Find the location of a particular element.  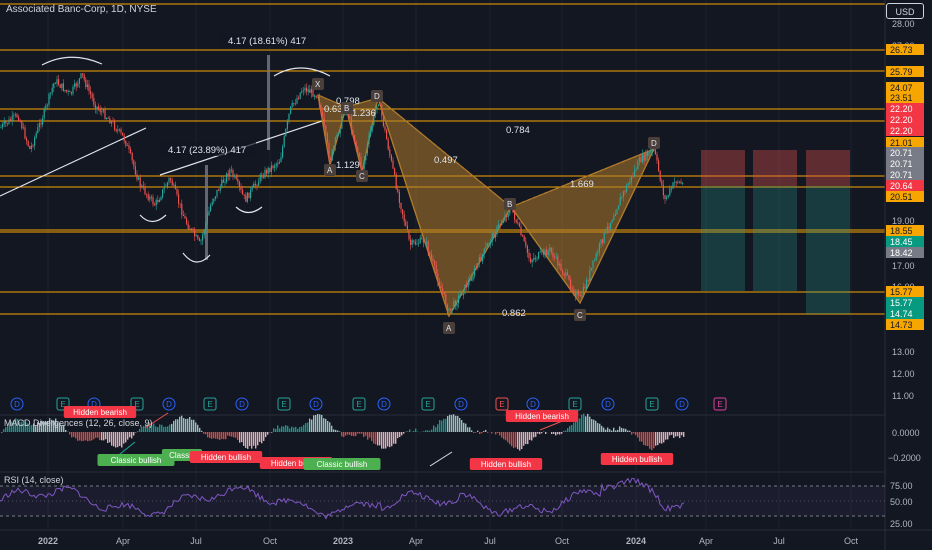

price-tick: 12.00 is located at coordinates (903, 374).